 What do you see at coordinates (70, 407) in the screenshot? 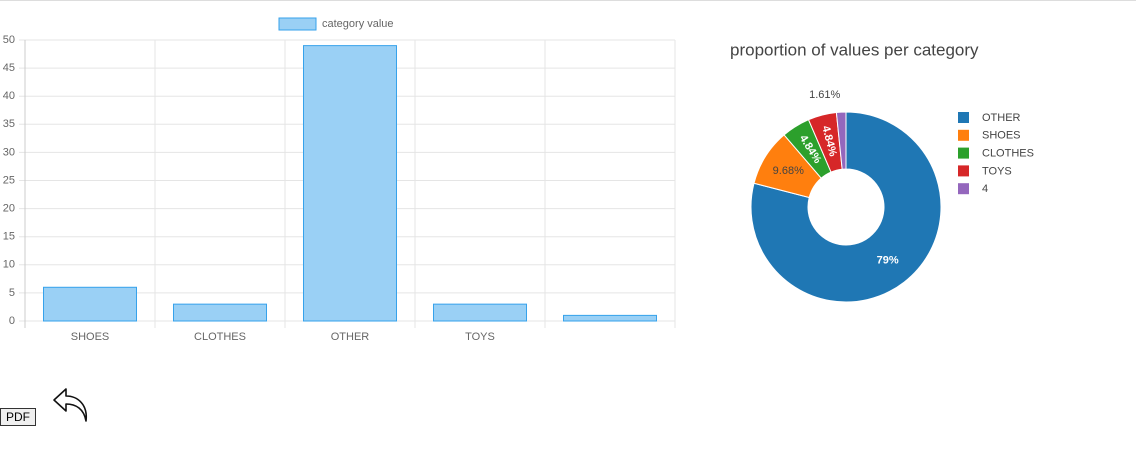
I see `back-arrow-icon` at bounding box center [70, 407].